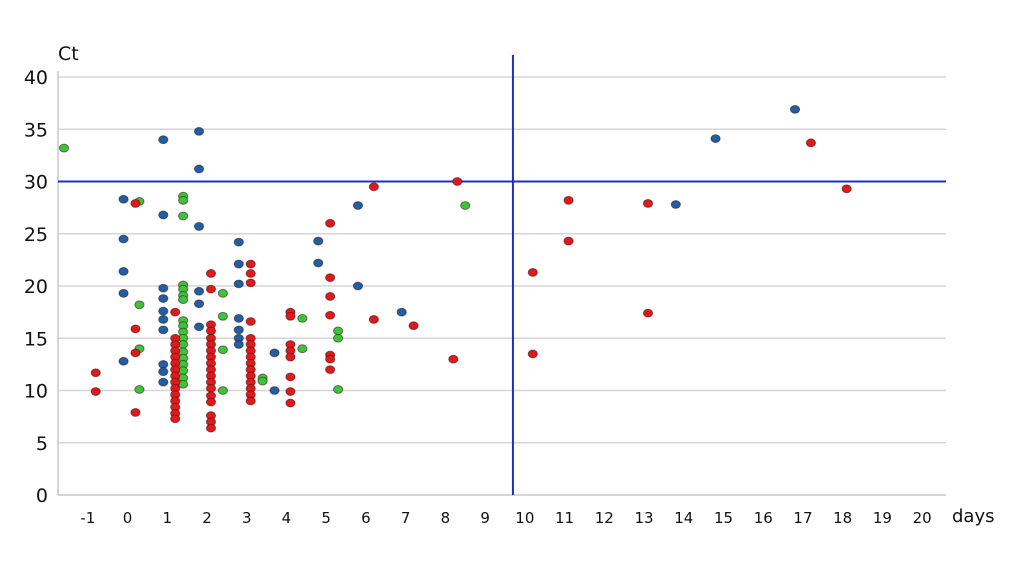 The image size is (1024, 576). What do you see at coordinates (723, 518) in the screenshot?
I see `x-tick-label: 15` at bounding box center [723, 518].